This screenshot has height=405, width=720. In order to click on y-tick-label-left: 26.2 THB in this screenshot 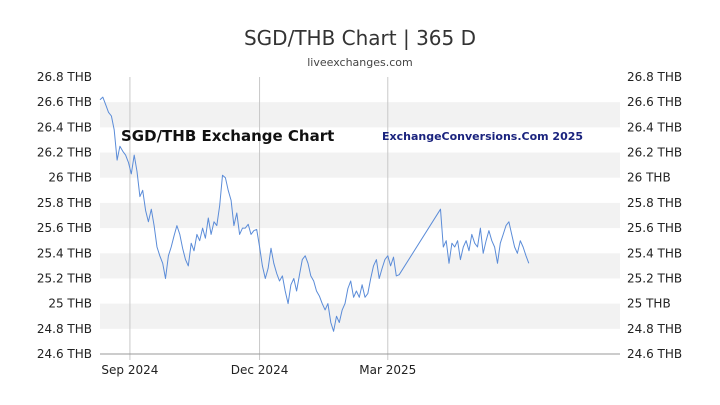, I will do `click(64, 153)`.